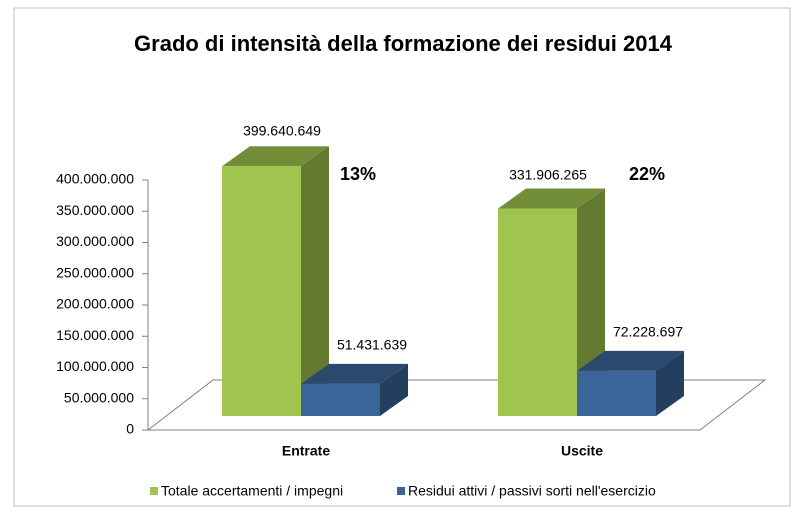 This screenshot has height=515, width=805. I want to click on annotation: 22%, so click(647, 174).